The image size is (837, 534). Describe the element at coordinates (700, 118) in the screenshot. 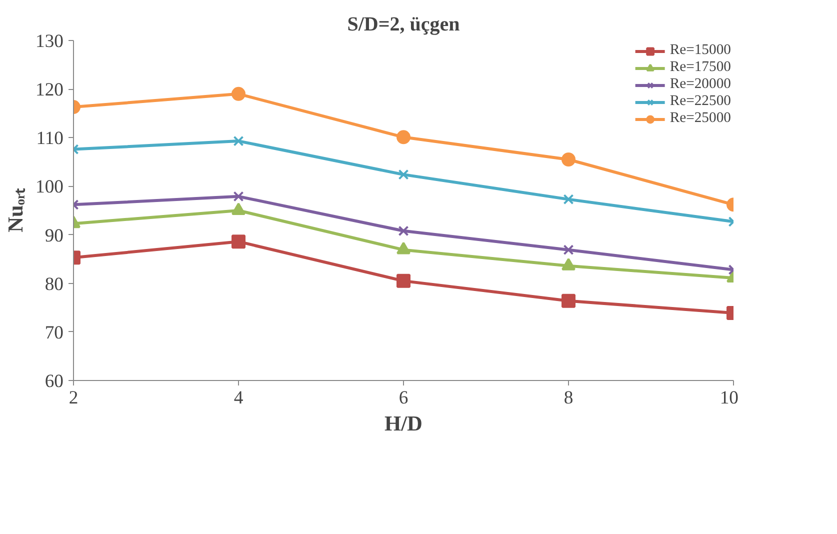

I see `legend-label: Re=25000` at that location.